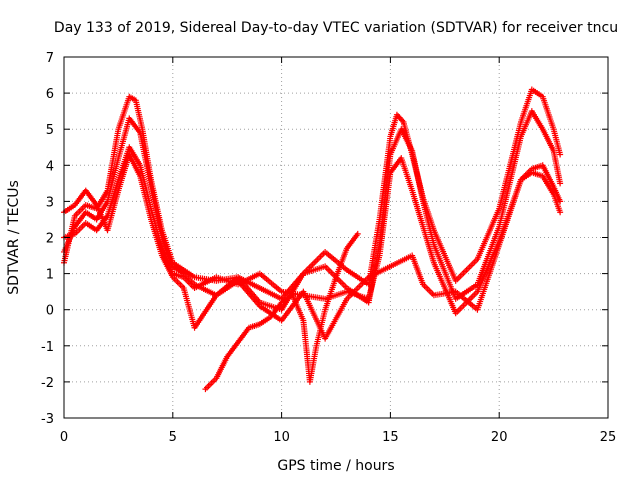  What do you see at coordinates (173, 437) in the screenshot?
I see `x-tick-label: 5` at bounding box center [173, 437].